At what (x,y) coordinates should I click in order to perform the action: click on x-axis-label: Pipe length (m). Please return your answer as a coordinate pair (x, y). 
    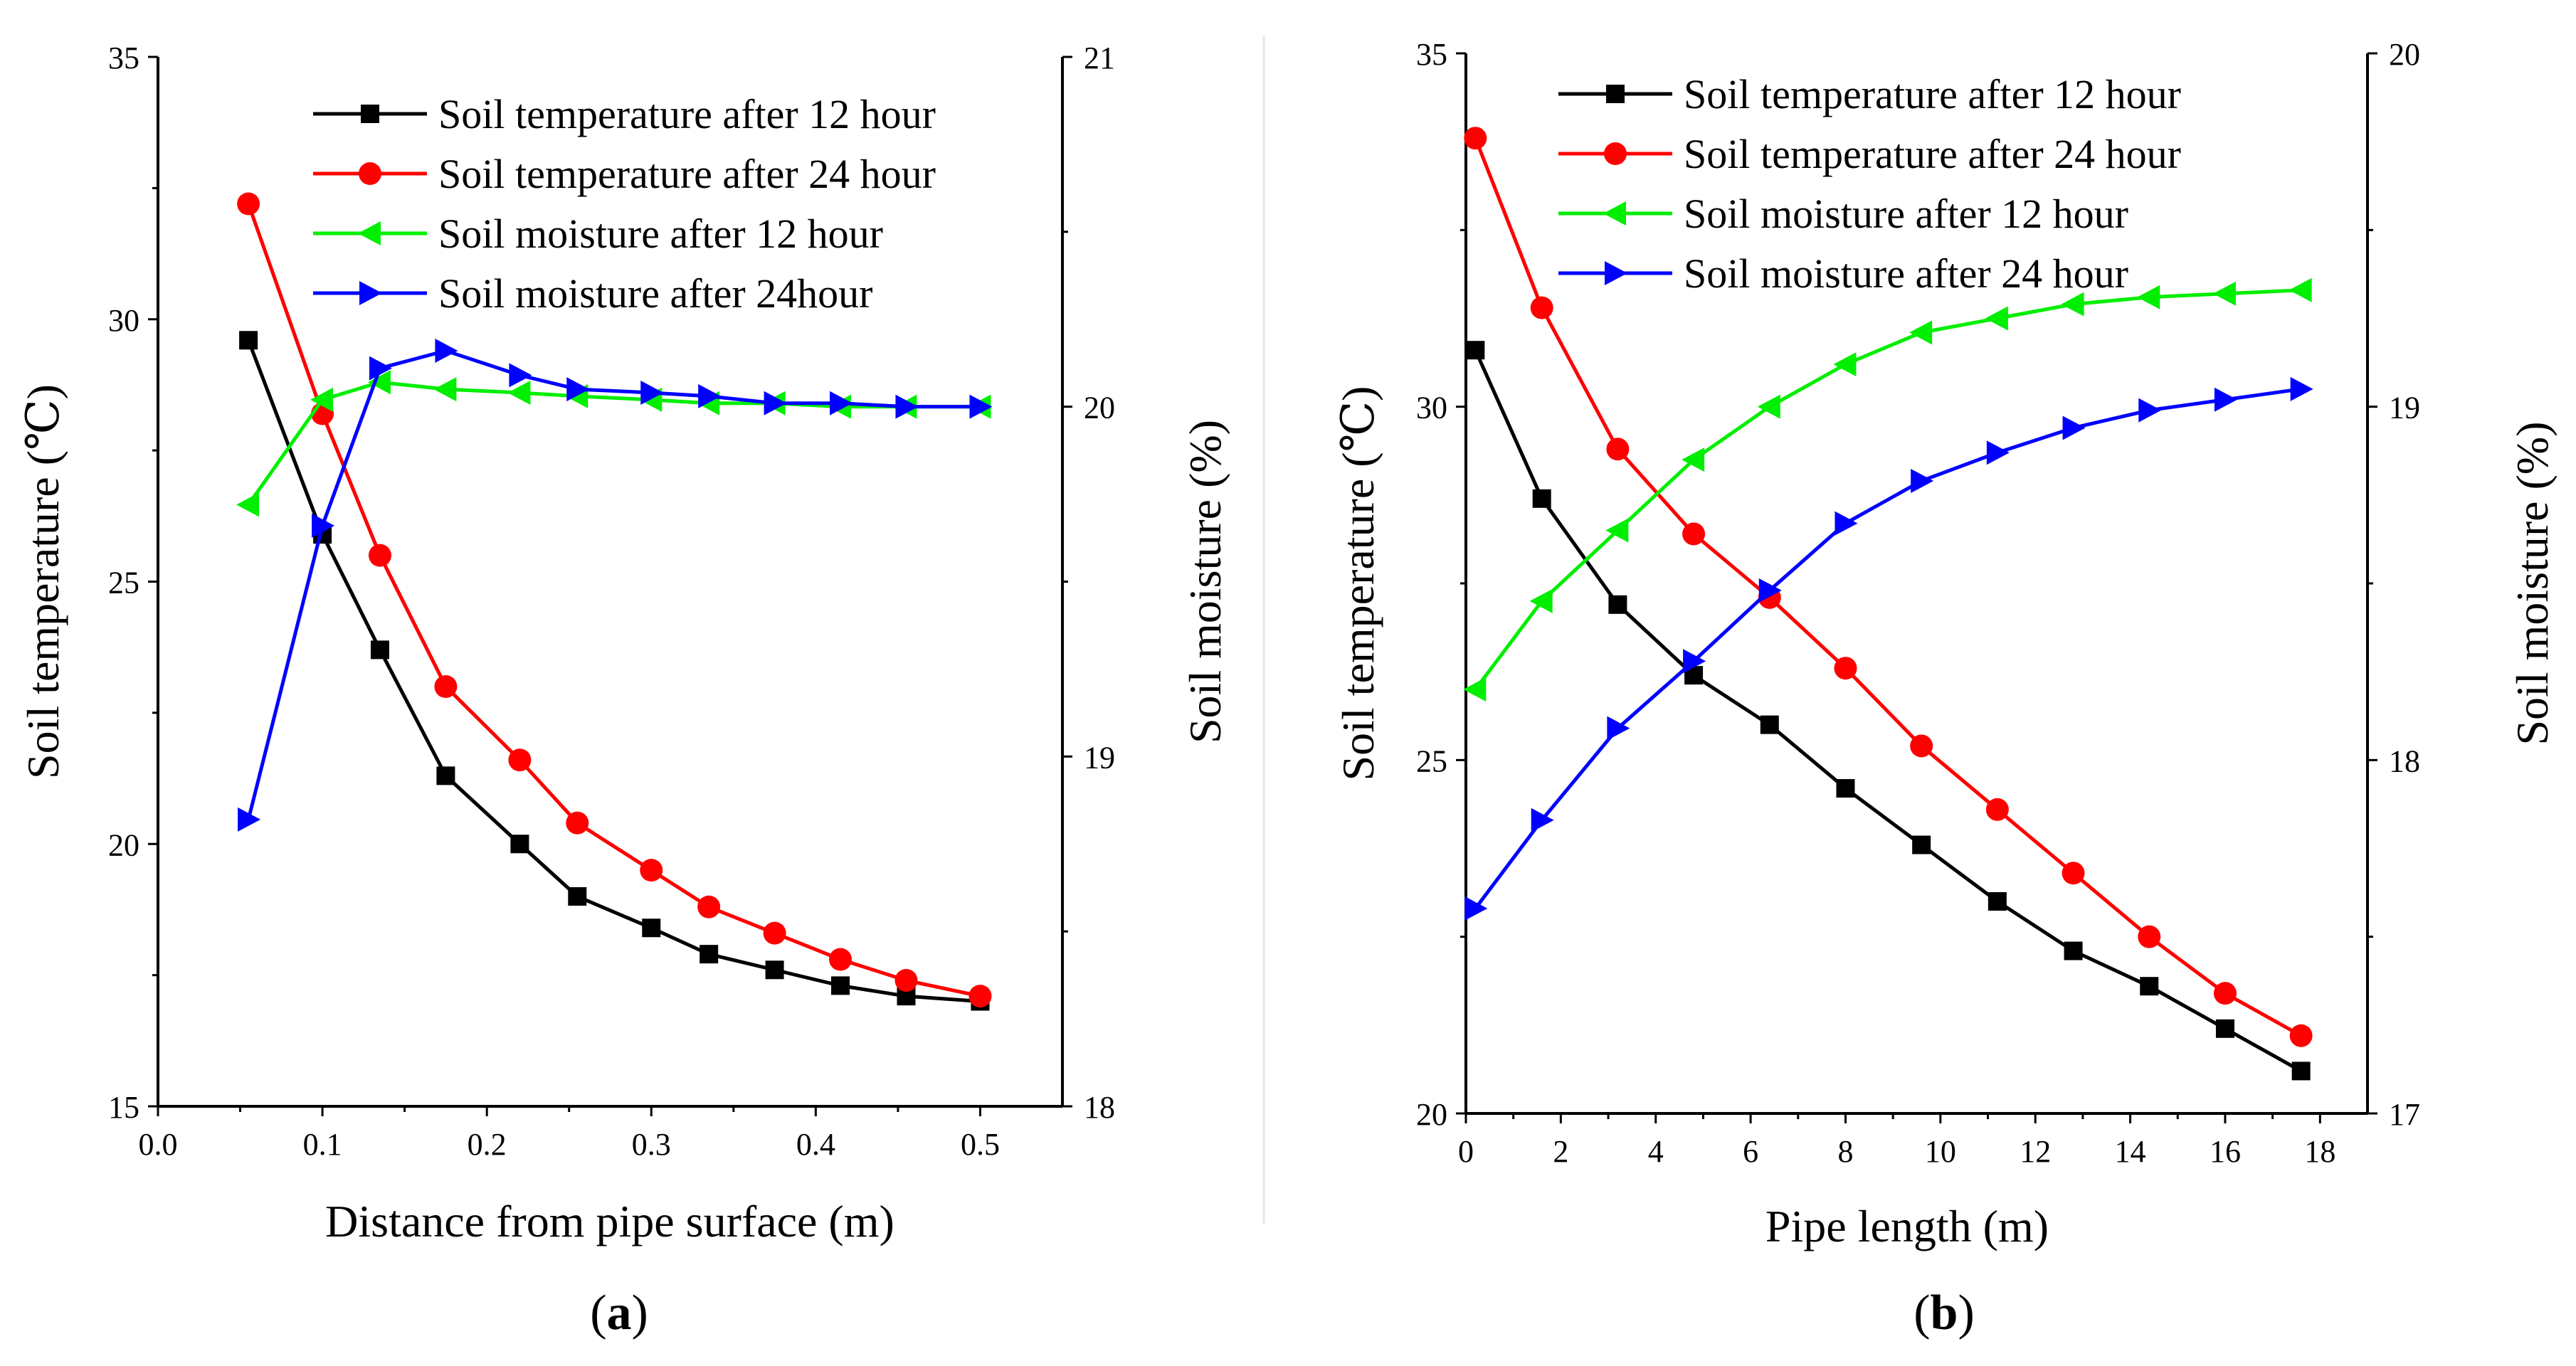
    Looking at the image, I should click on (1907, 1226).